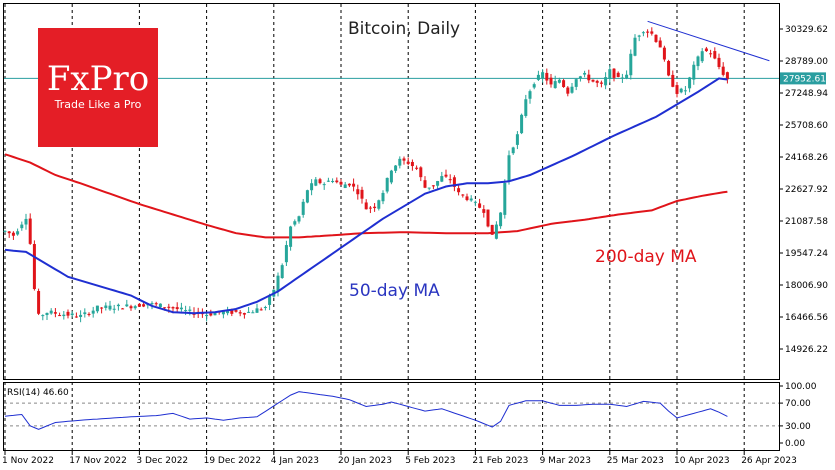 This screenshot has width=835, height=470. I want to click on rsi-line, so click(366, 410).